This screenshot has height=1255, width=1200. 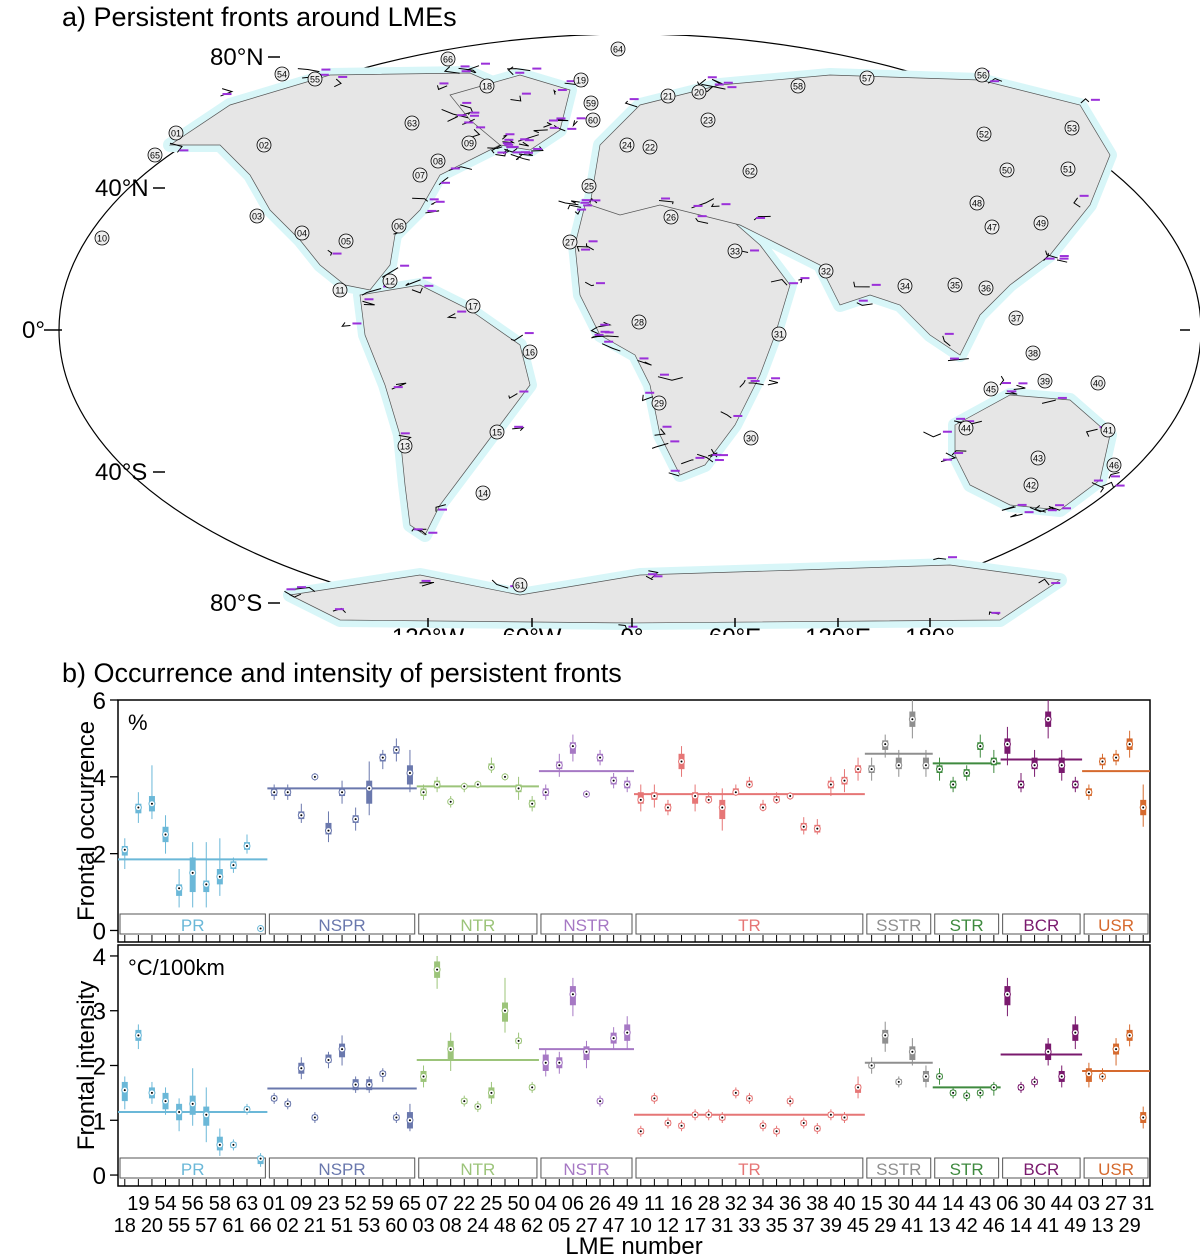 What do you see at coordinates (520, 586) in the screenshot?
I see `lme-marker-label: 61` at bounding box center [520, 586].